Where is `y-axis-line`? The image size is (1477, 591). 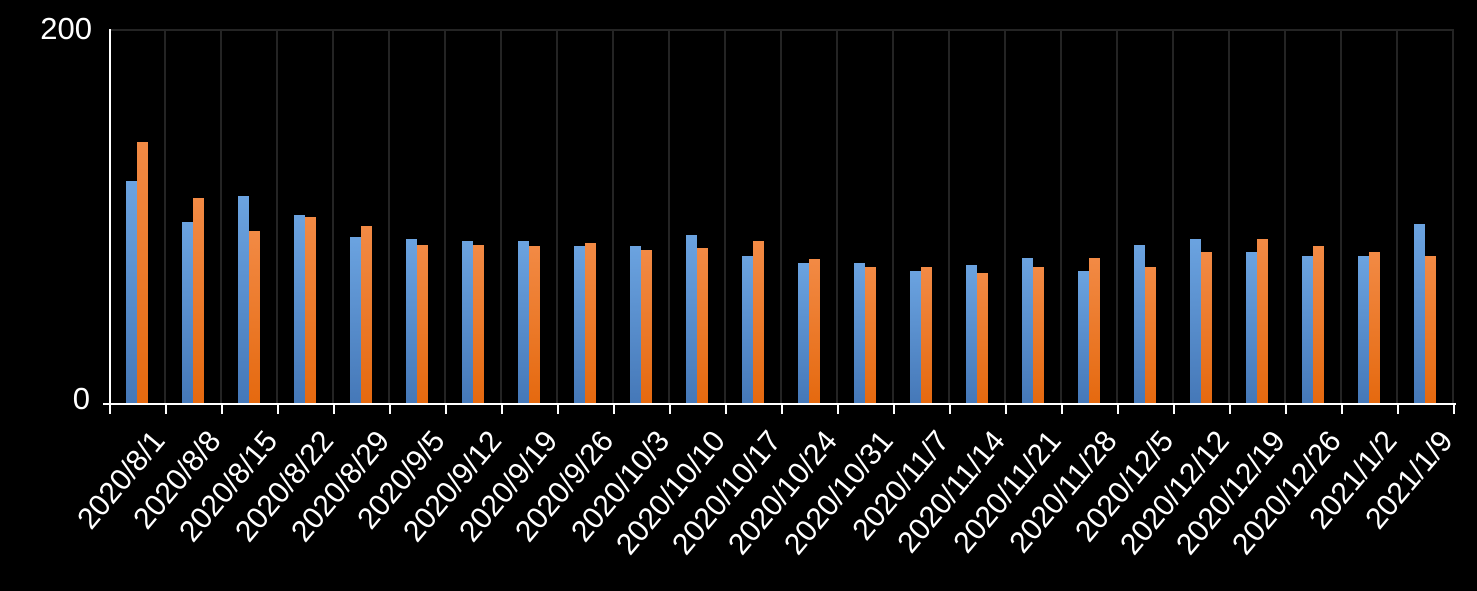
y-axis-line is located at coordinates (110, 217).